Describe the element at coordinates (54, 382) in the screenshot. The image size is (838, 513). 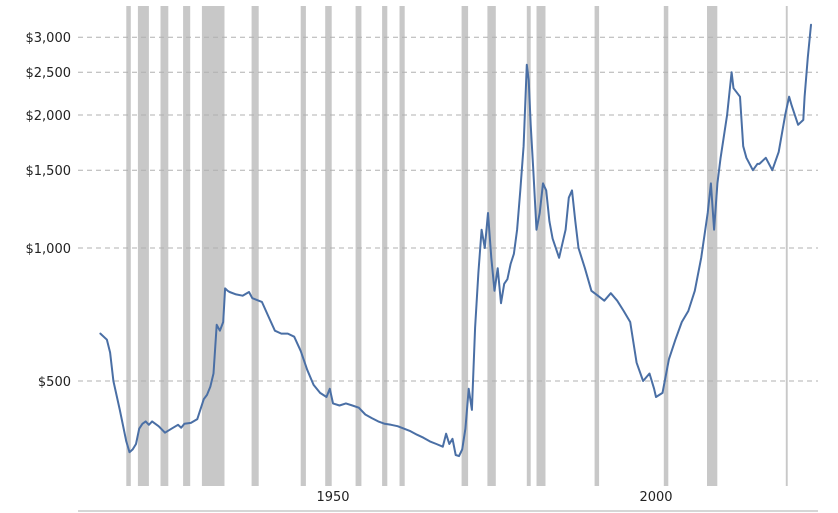
I see `y-tick-label-0: $500` at that location.